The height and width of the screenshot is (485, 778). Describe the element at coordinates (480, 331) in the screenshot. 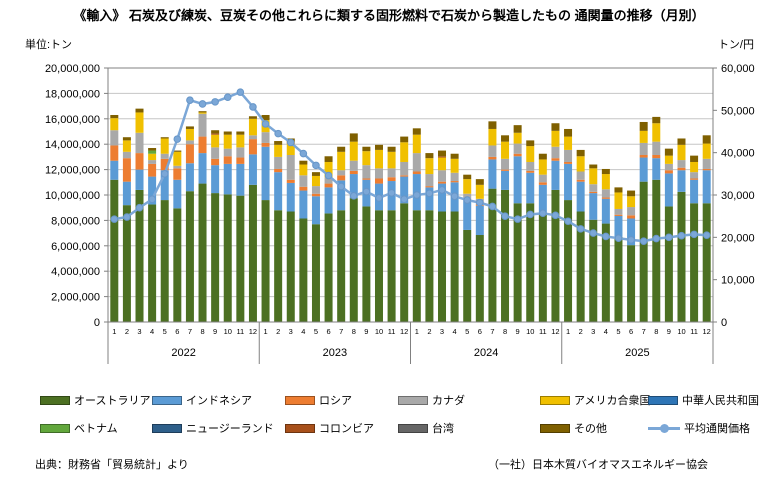

I see `month-tick-label: 6` at that location.